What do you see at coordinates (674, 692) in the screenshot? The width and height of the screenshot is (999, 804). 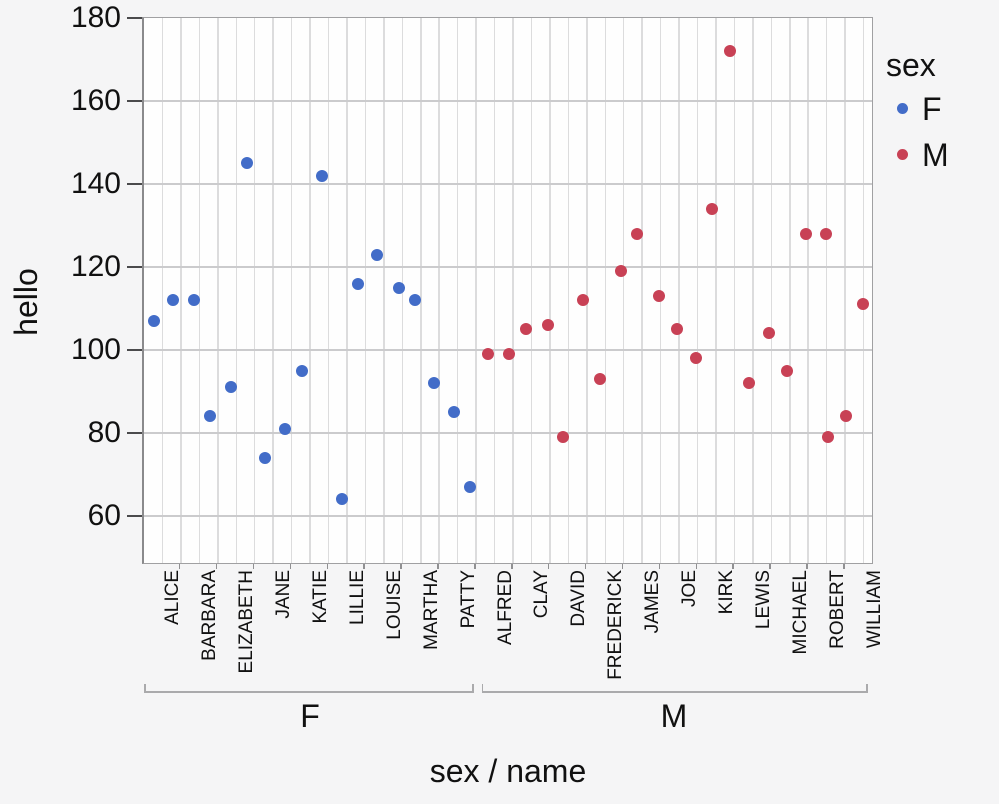 I see `group-bracket-m` at bounding box center [674, 692].